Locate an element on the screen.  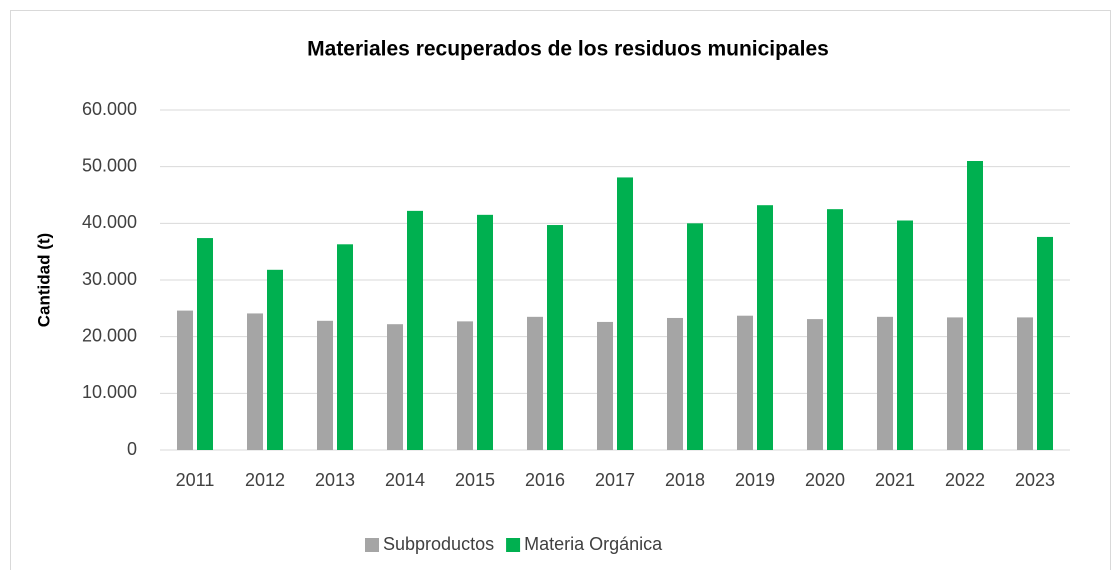
y-axis-label: Cantidad (t) is located at coordinates (43, 280).